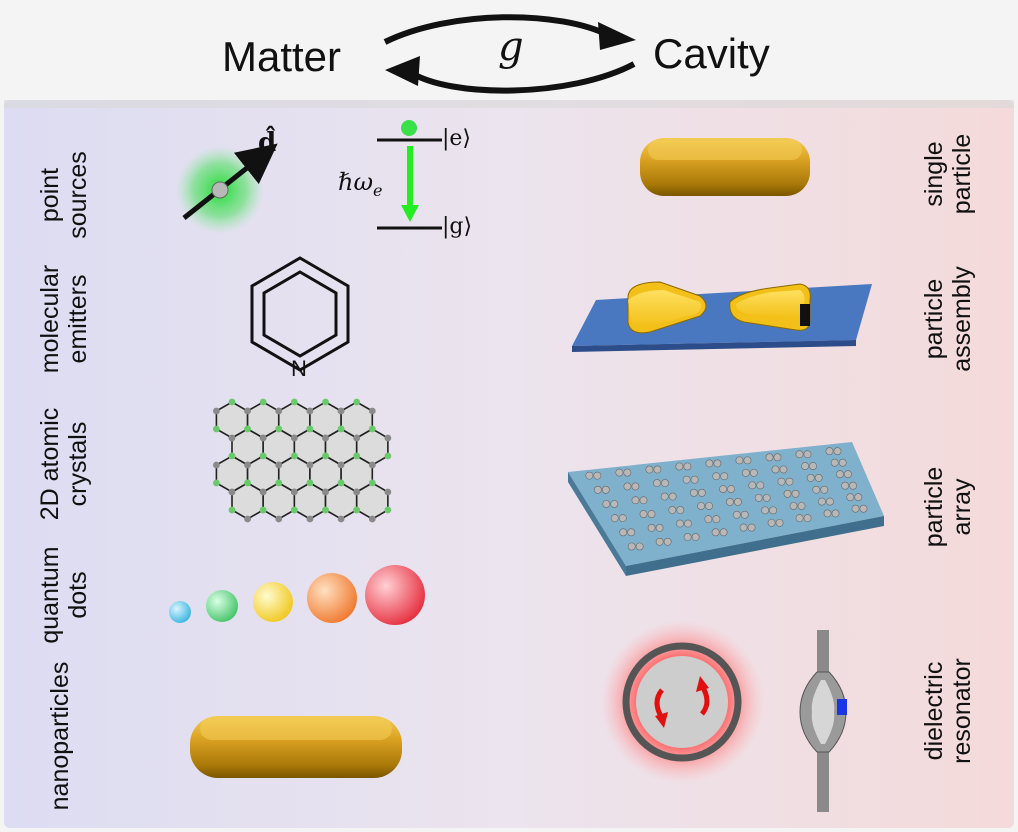  Describe the element at coordinates (61, 736) in the screenshot. I see `label-nanoparticles: nanoparticles` at that location.